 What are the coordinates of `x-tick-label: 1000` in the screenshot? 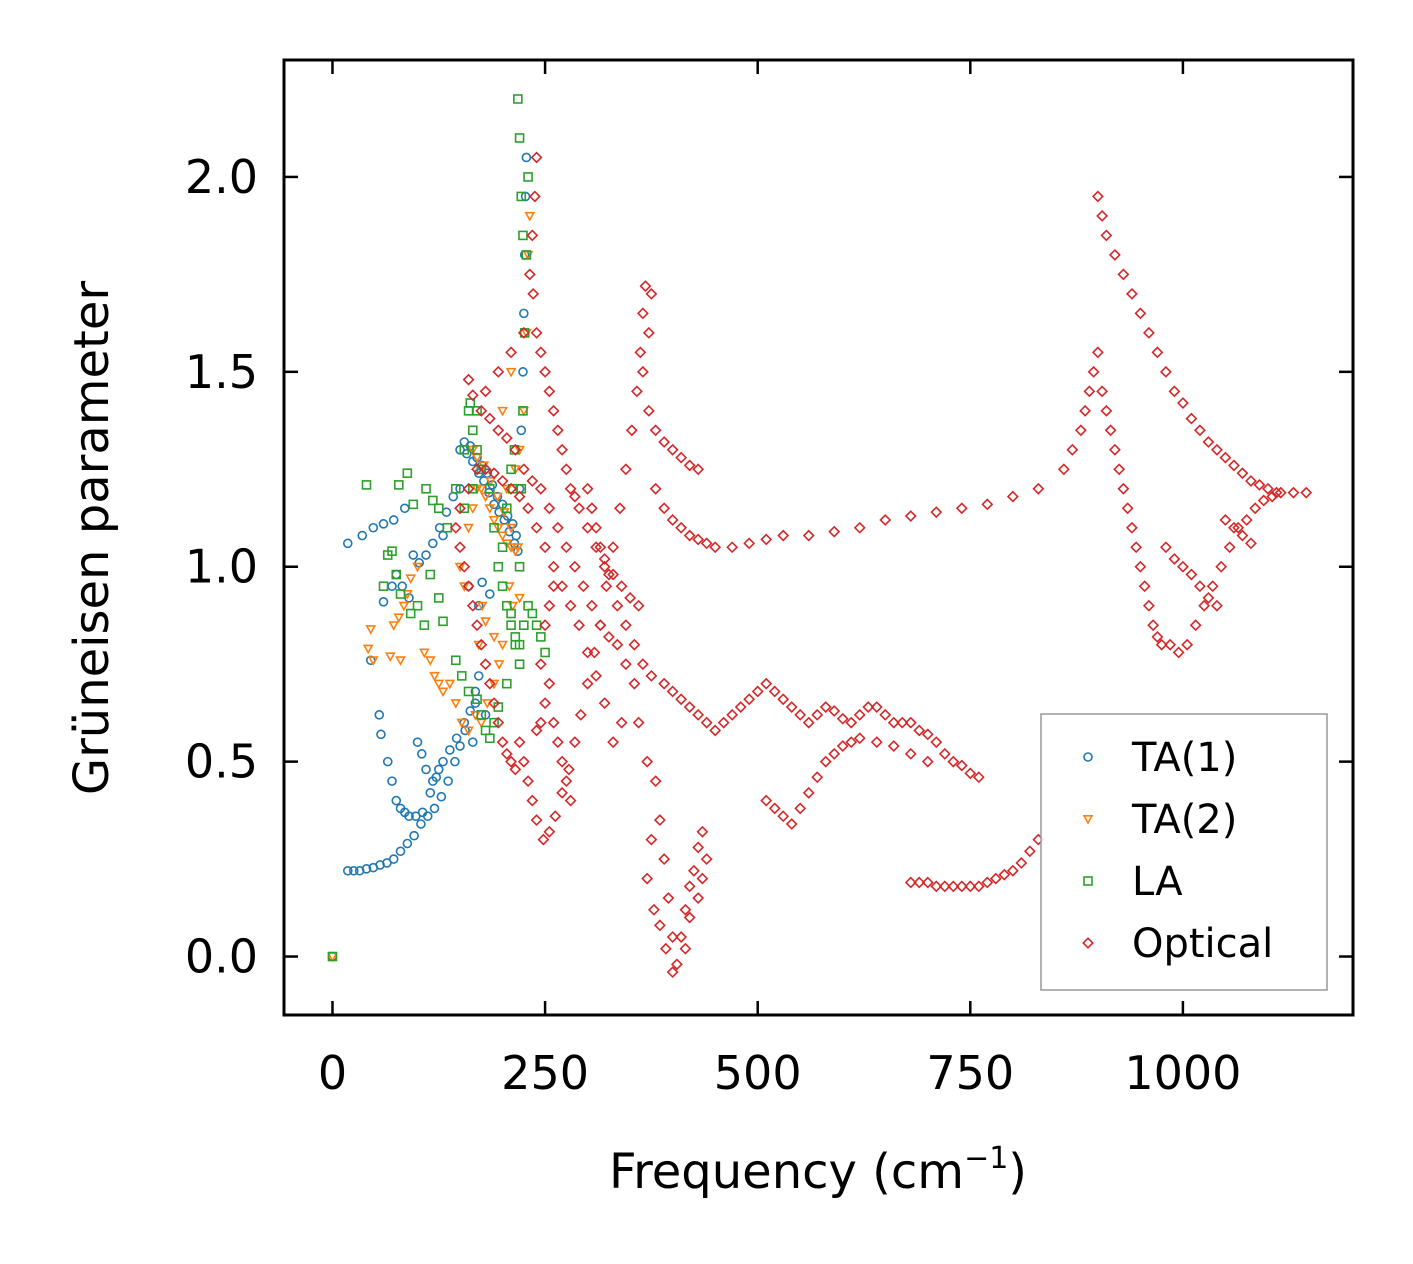 It's located at (1182, 1073).